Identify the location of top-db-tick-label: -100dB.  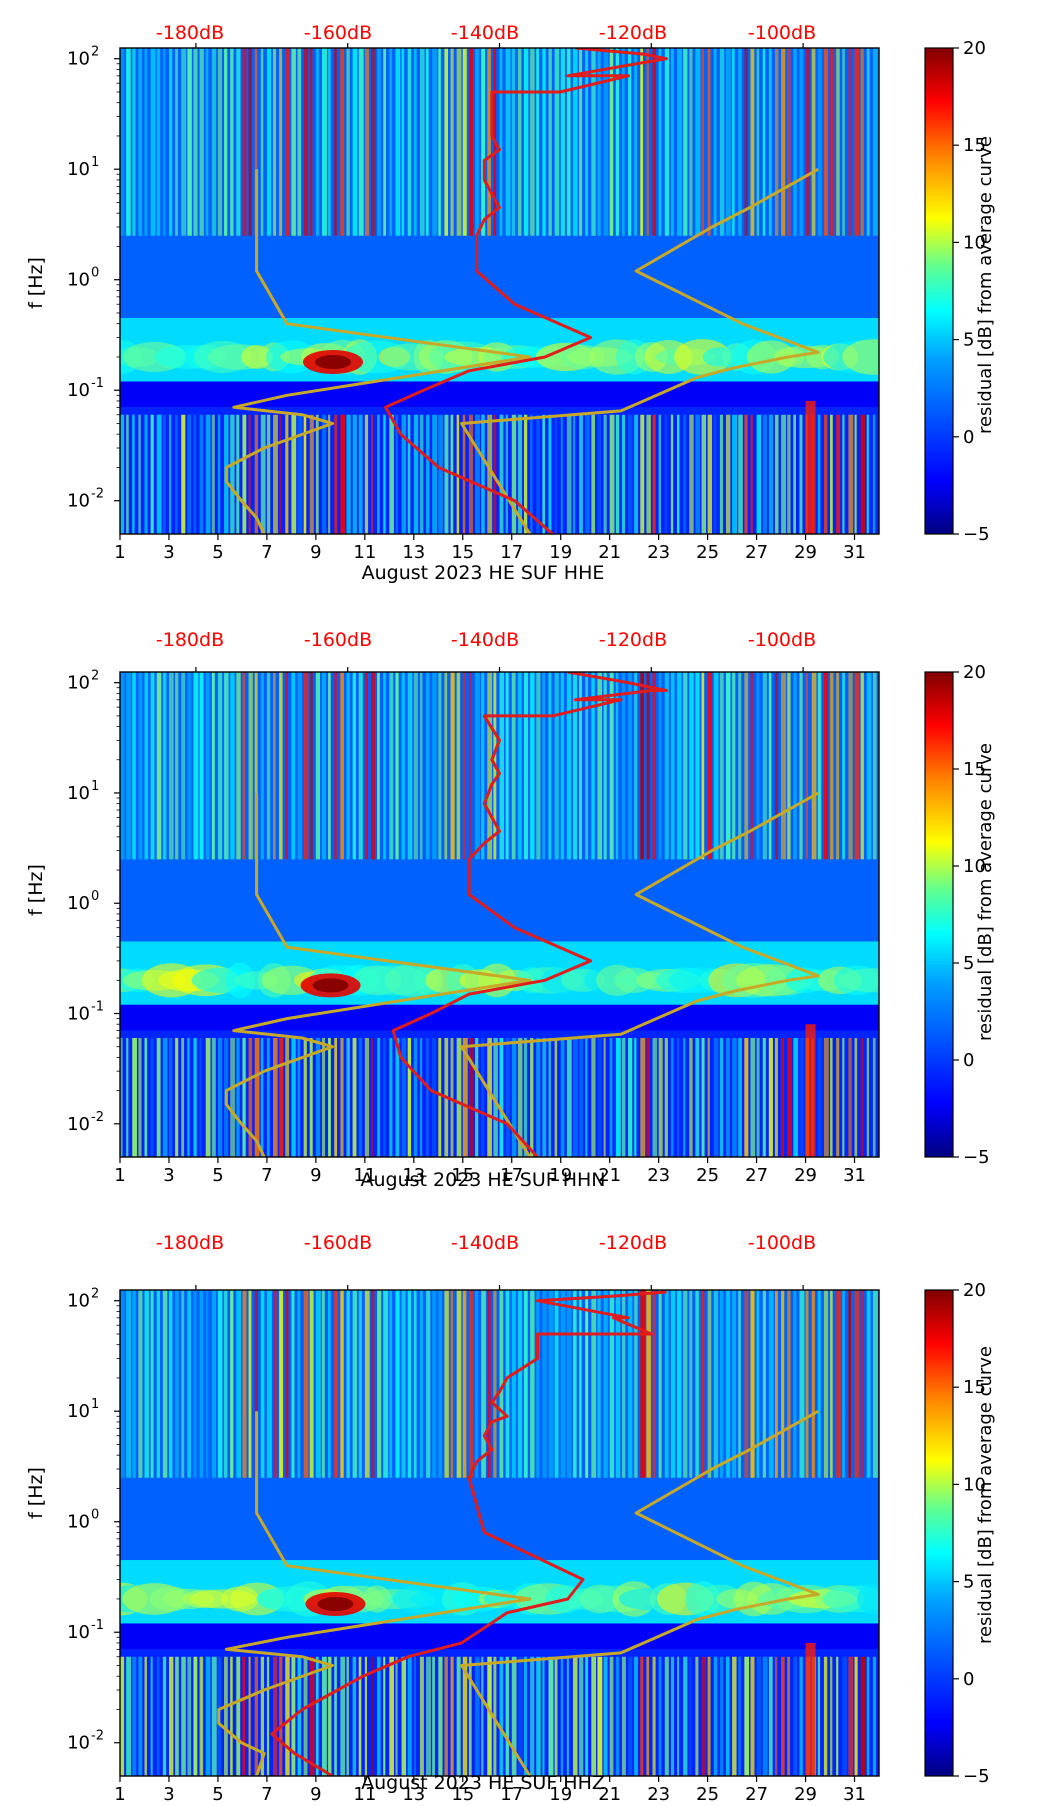
(782, 1243).